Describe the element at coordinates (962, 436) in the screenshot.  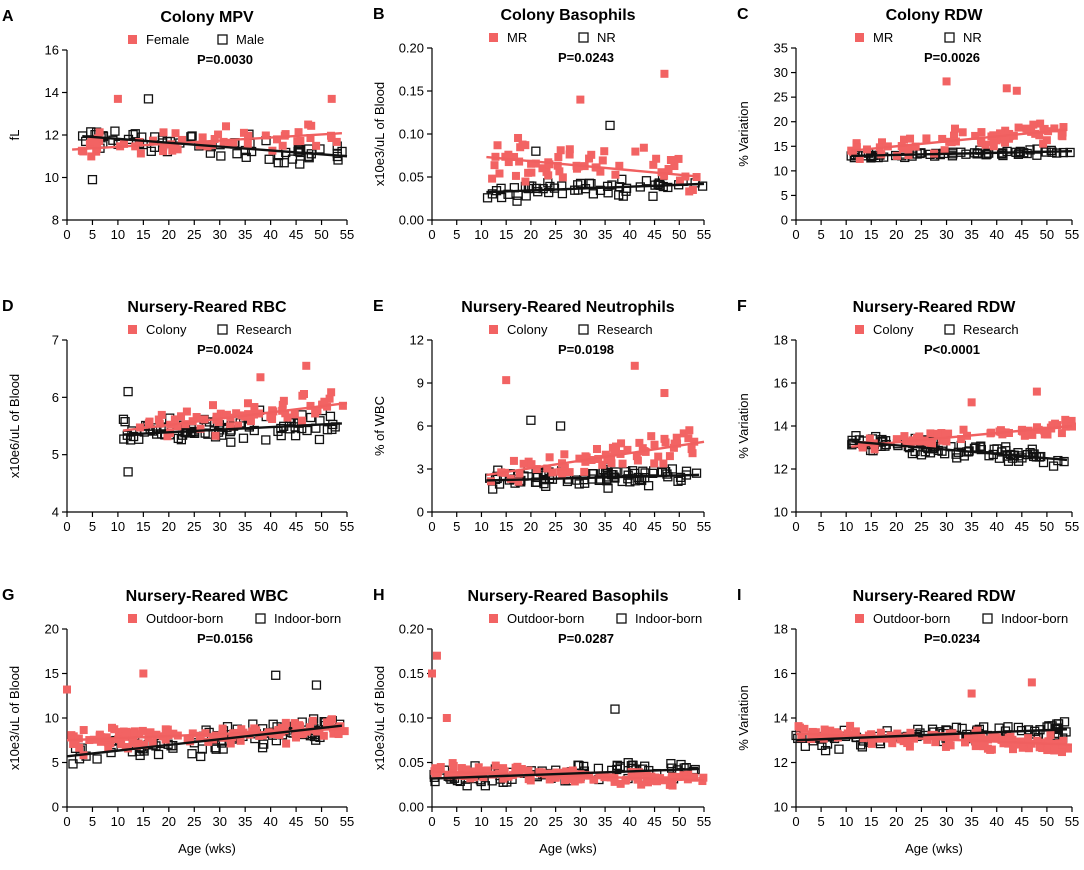
I see `trend-line-colony` at that location.